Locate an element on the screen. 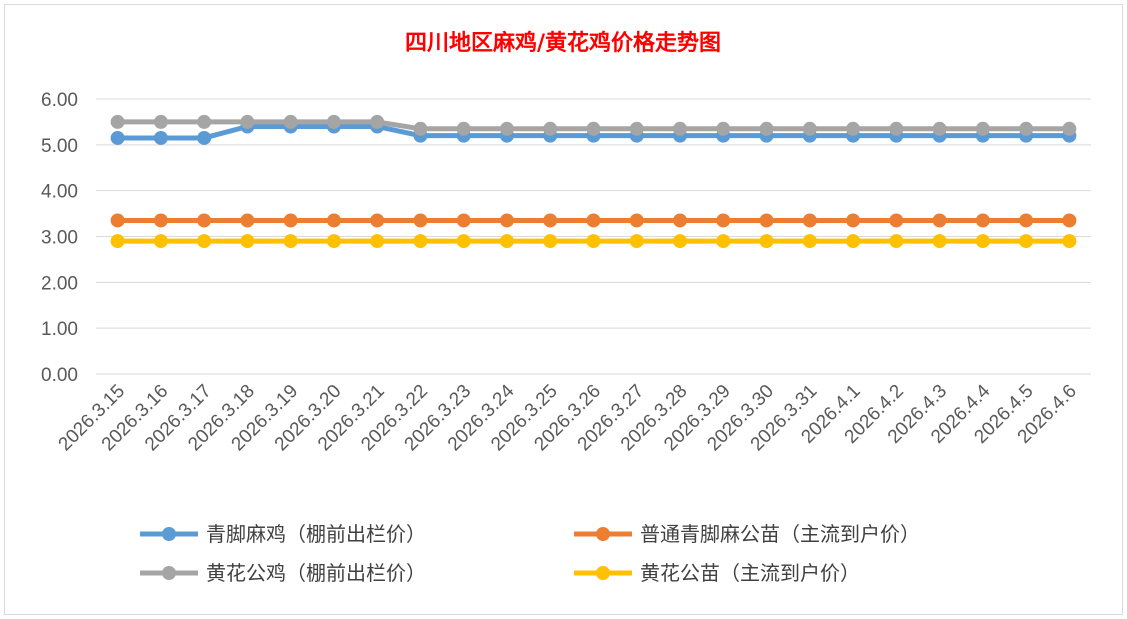 This screenshot has width=1127, height=619. legend-label: 黄花公鸡（棚前出栏价） is located at coordinates (316, 573).